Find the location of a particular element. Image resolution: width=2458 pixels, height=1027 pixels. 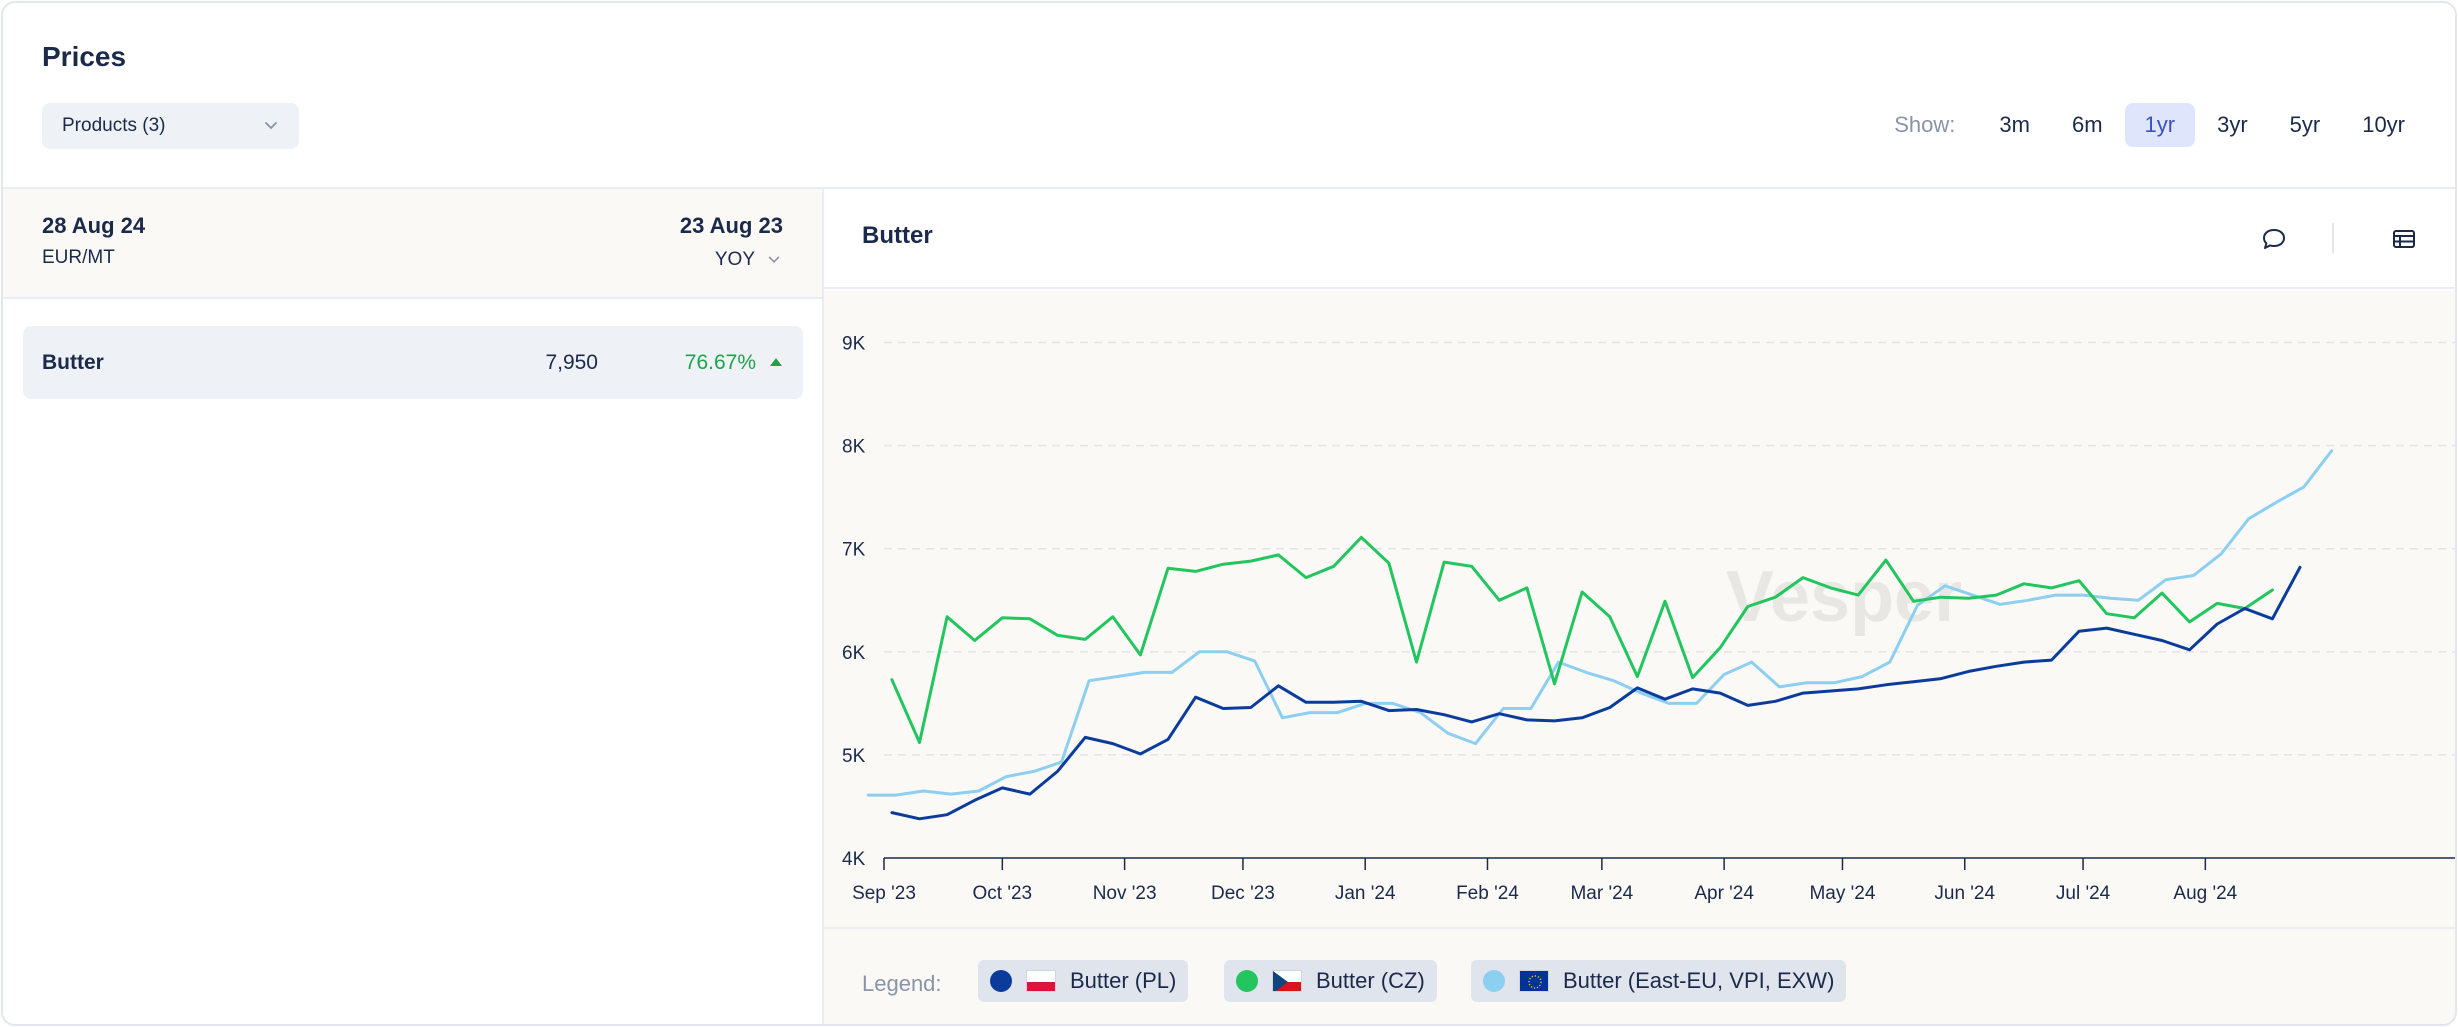

compare-mode-dropdown: YOY is located at coordinates (749, 260).